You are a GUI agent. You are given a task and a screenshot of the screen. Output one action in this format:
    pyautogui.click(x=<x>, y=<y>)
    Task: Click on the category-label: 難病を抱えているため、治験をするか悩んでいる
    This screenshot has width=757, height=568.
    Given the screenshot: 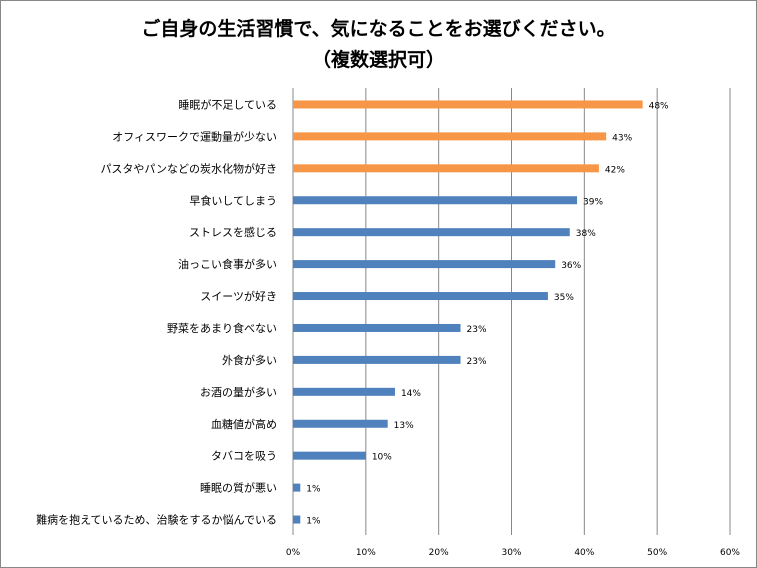 What is the action you would take?
    pyautogui.click(x=156, y=520)
    